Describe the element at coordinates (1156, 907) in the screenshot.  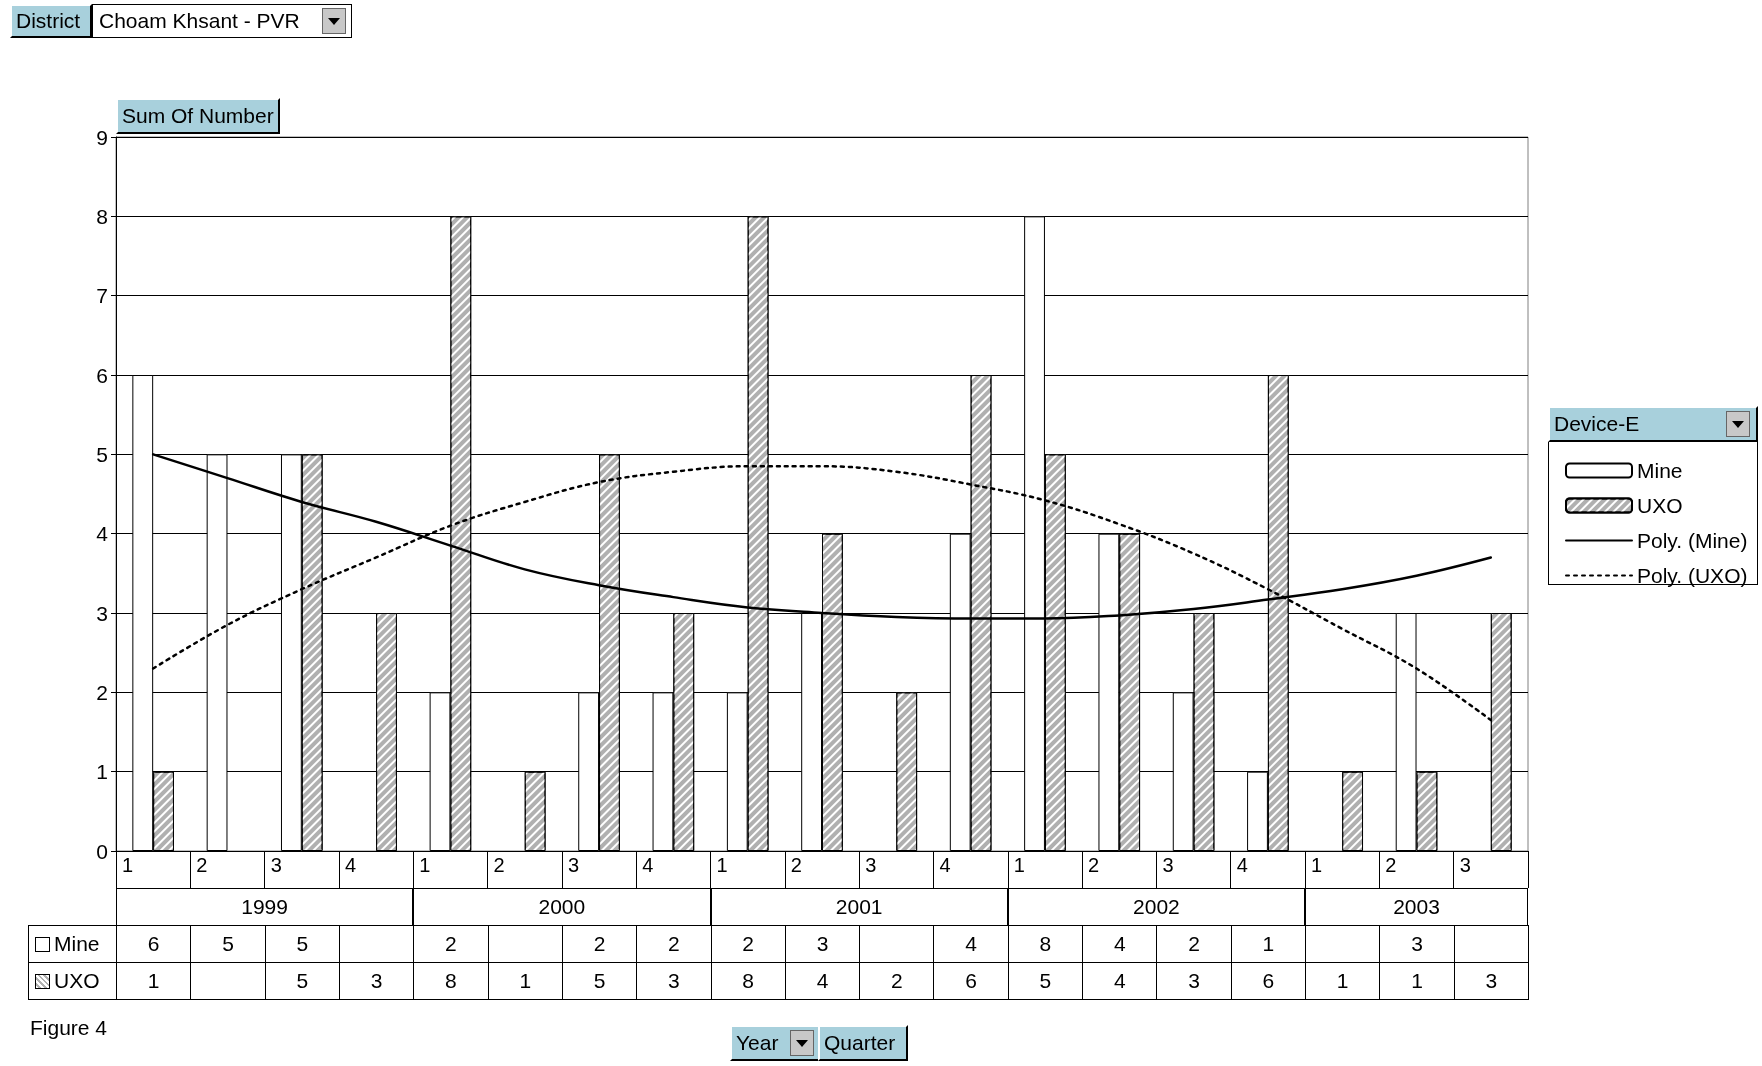
I see `text: 2002` at that location.